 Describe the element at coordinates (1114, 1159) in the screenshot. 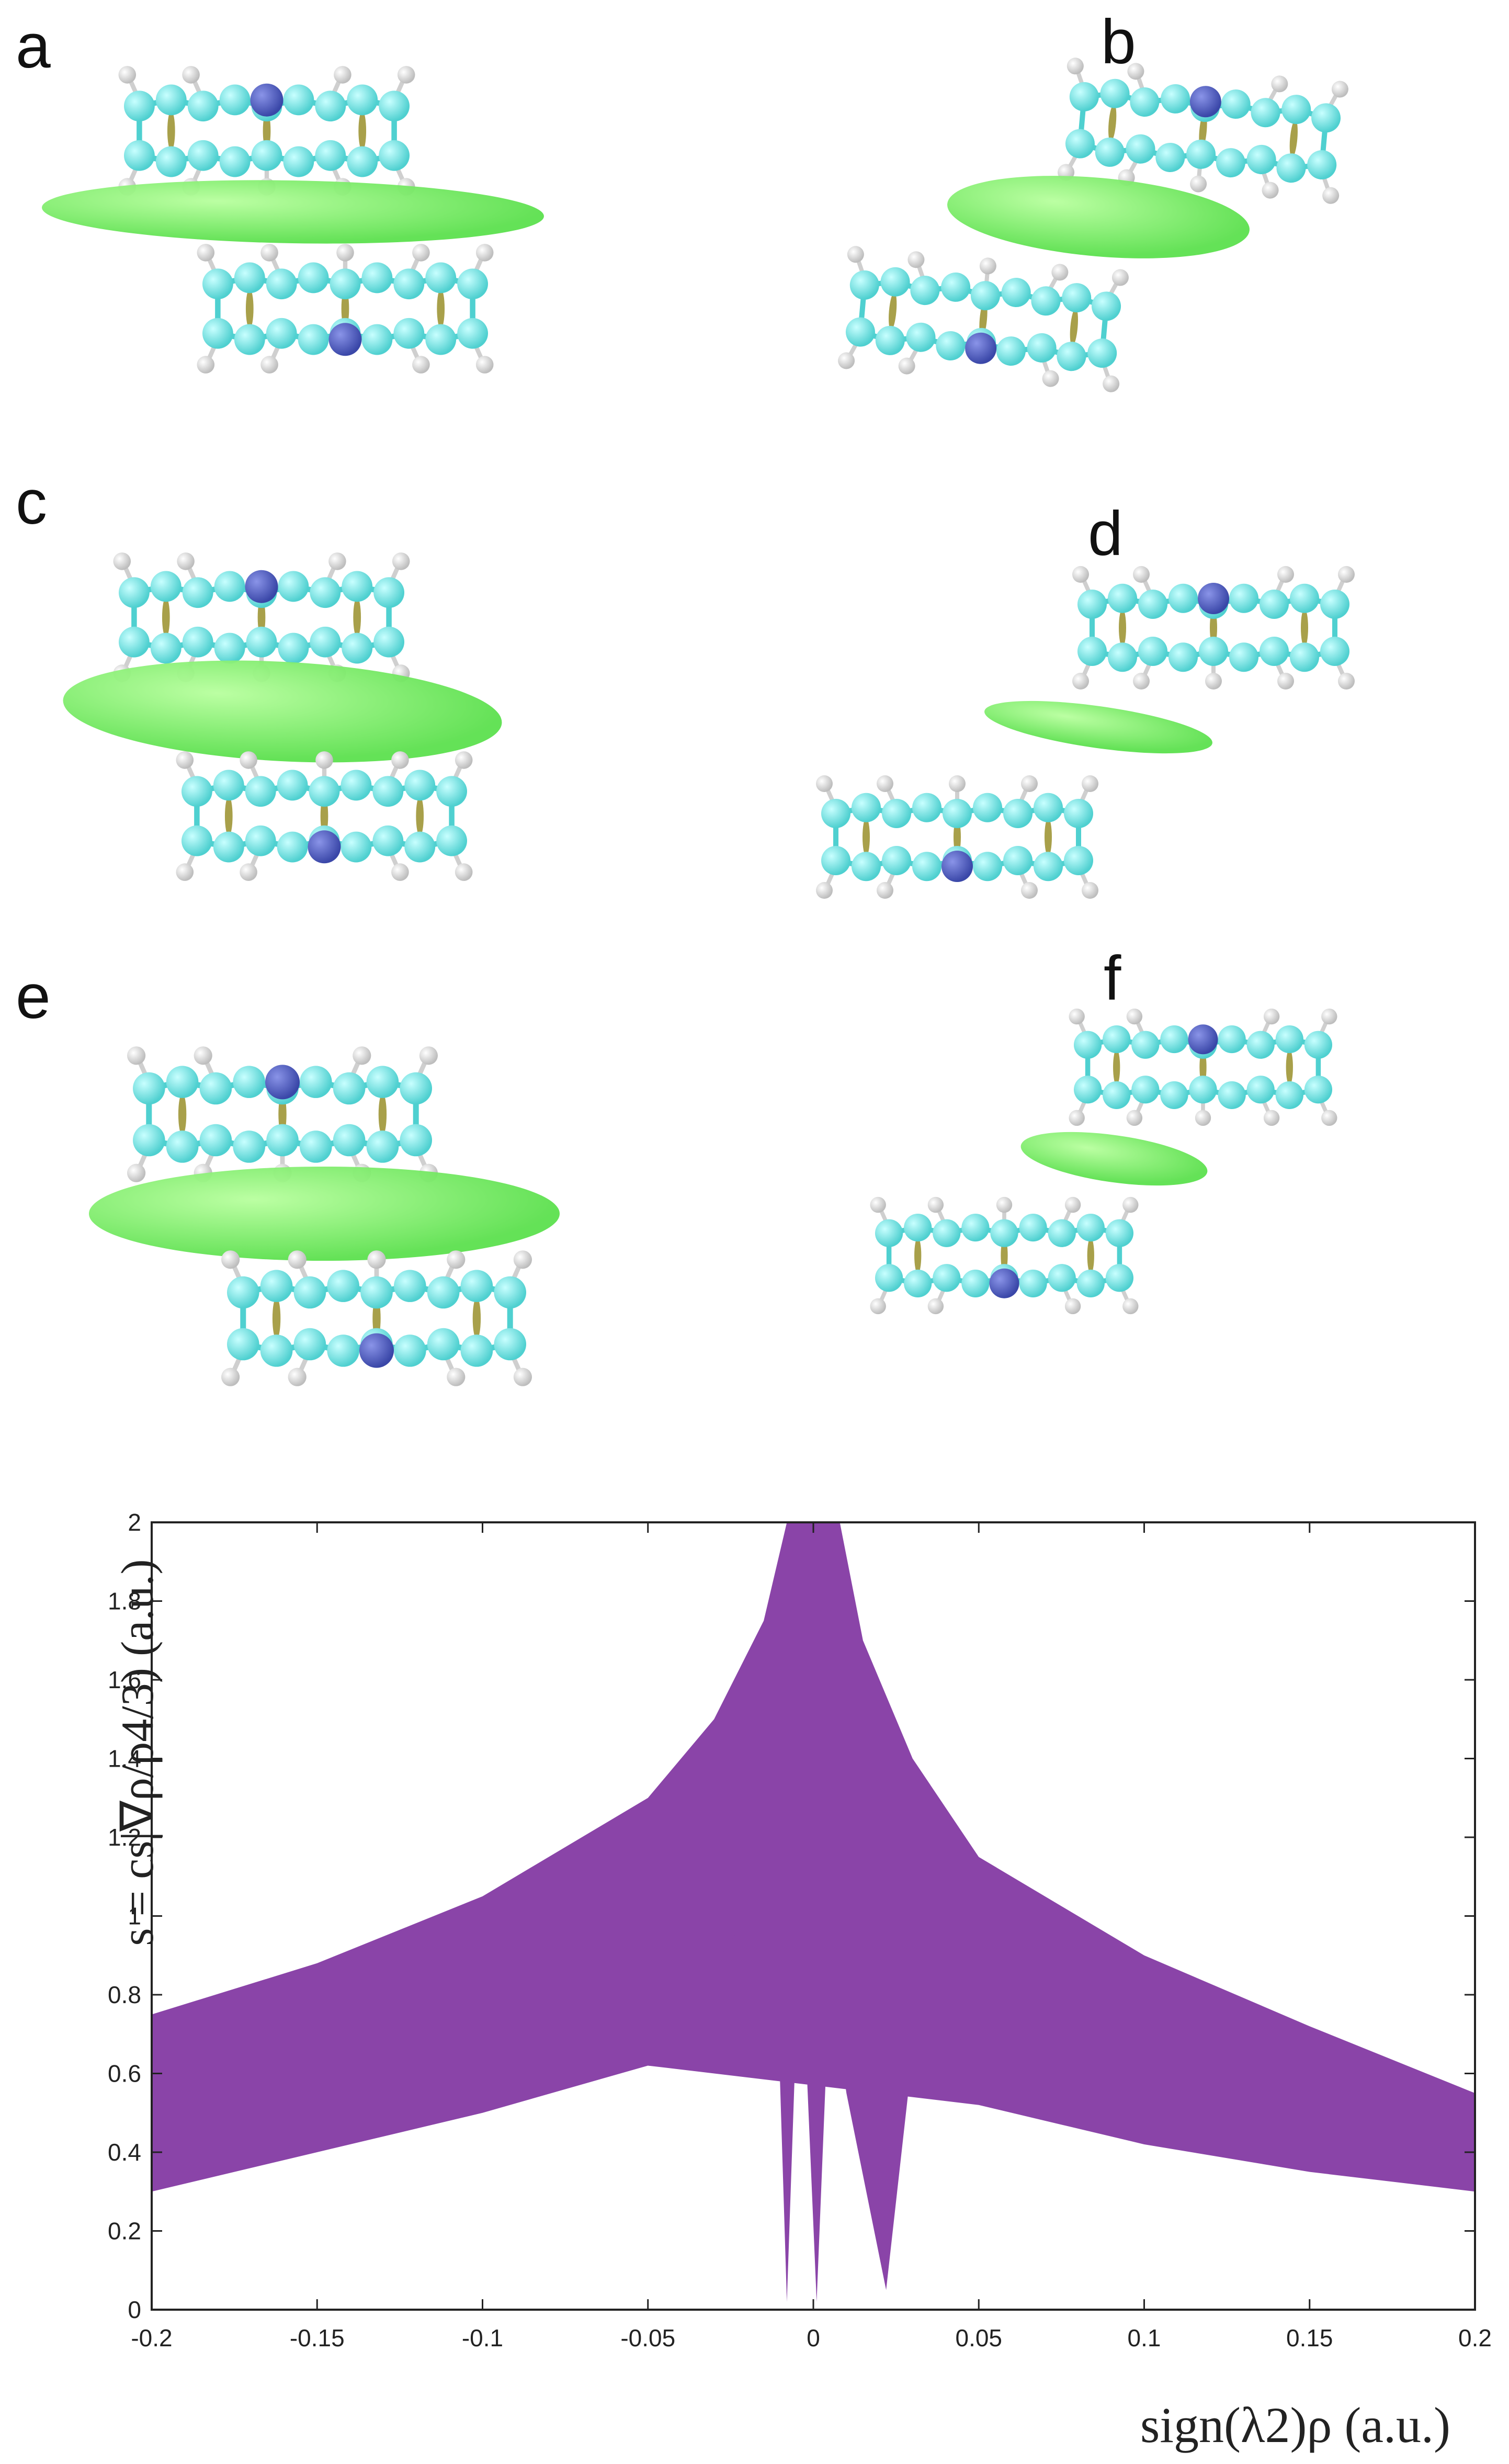

I see `nci-isosurface-f` at that location.